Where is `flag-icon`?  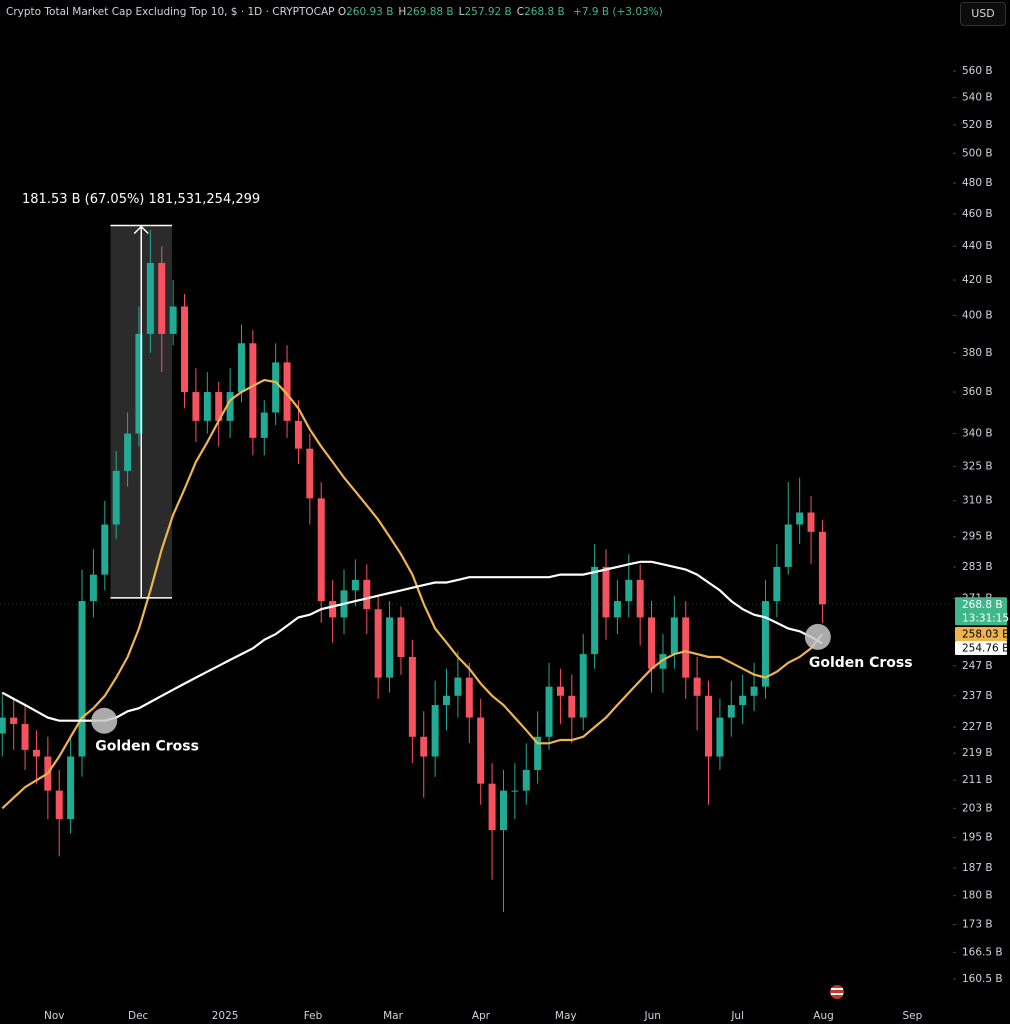 flag-icon is located at coordinates (837, 992).